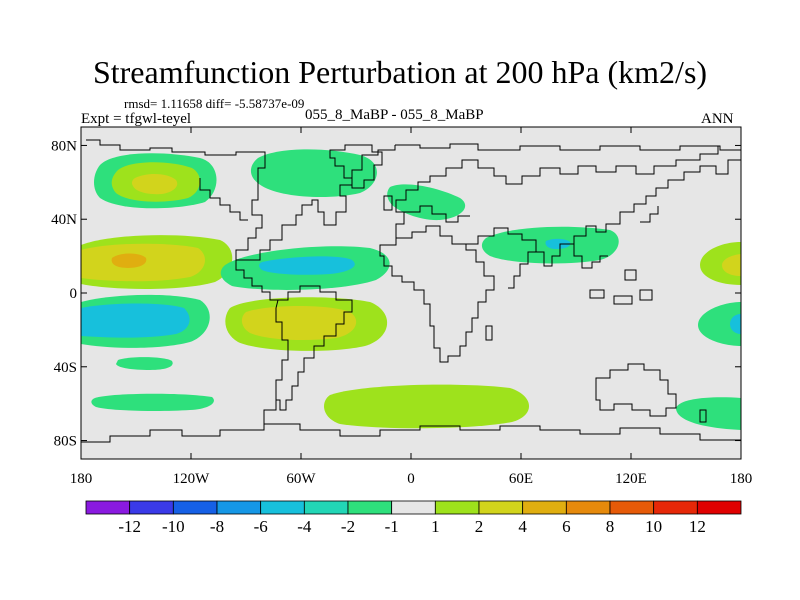 The height and width of the screenshot is (600, 800). Describe the element at coordinates (348, 526) in the screenshot. I see `colorbar-label: -2` at that location.